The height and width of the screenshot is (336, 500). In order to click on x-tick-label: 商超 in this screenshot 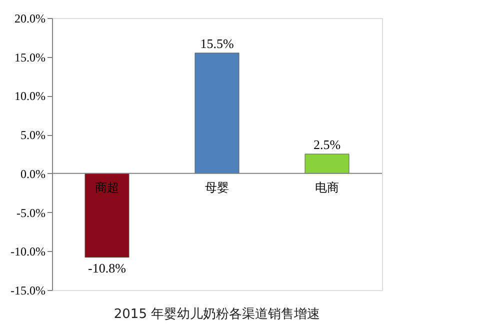, I will do `click(107, 187)`.